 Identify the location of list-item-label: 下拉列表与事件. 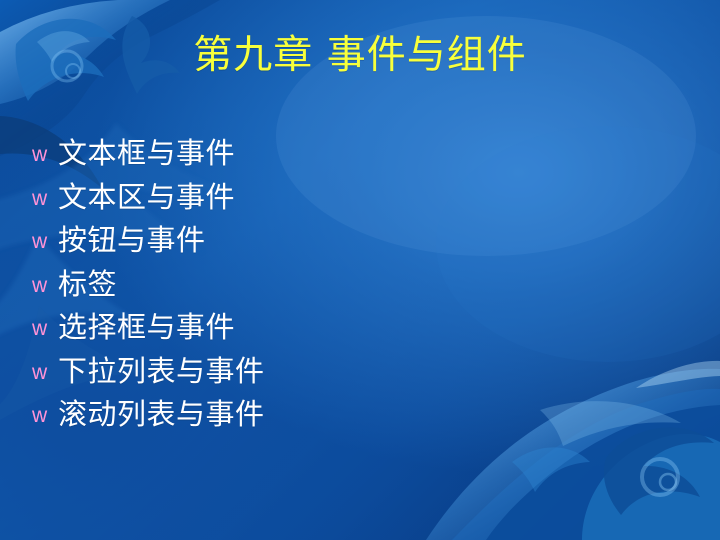
(161, 370).